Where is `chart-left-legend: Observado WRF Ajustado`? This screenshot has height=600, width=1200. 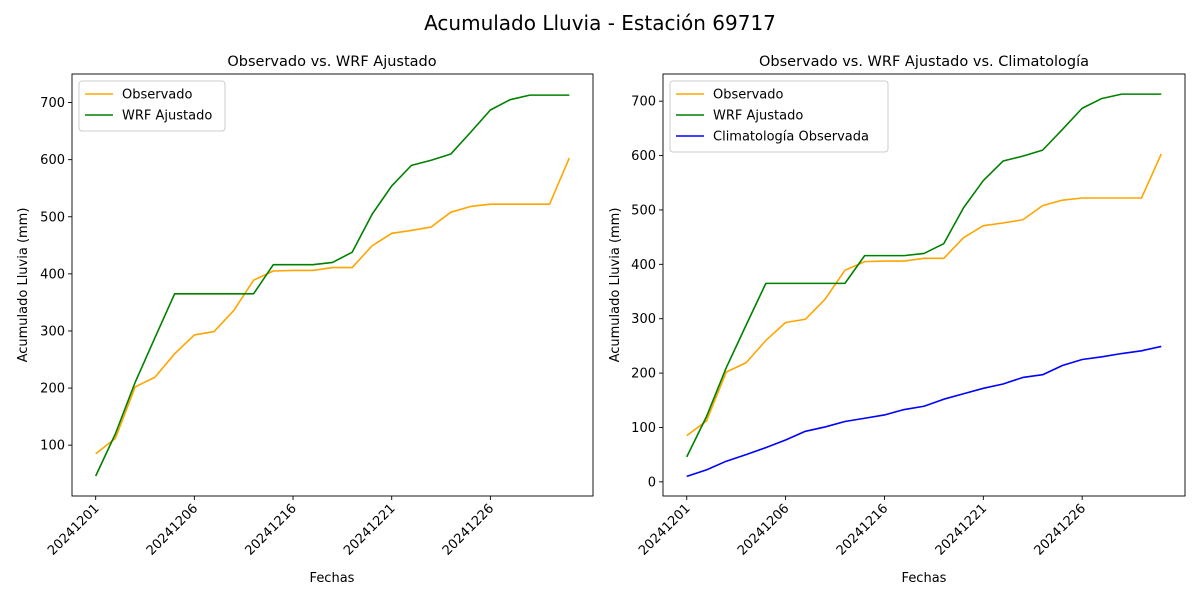
chart-left-legend: Observado WRF Ajustado is located at coordinates (152, 106).